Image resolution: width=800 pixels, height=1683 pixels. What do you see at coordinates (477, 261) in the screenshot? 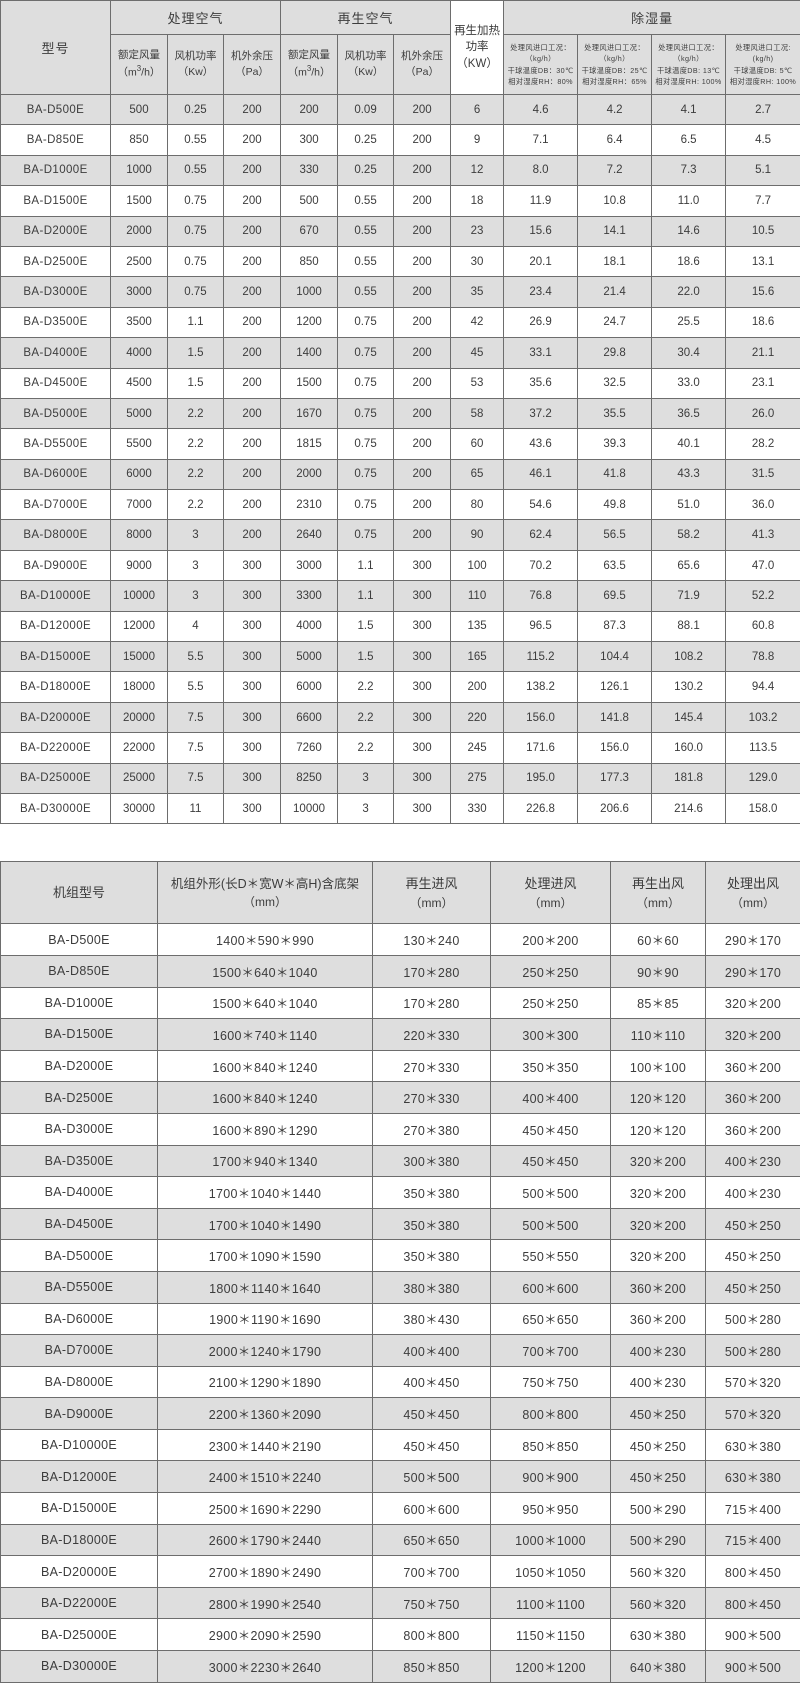
I see `cell-value: 30` at bounding box center [477, 261].